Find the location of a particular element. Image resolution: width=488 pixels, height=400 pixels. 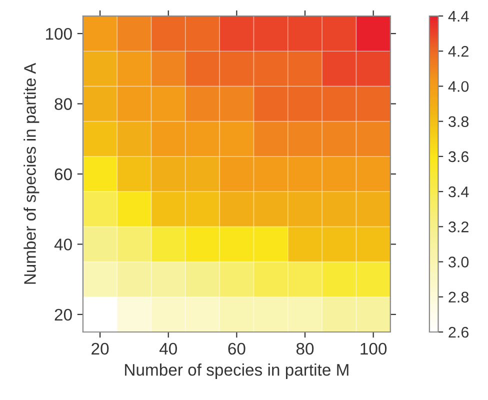

color-bar-label: 2.8 is located at coordinates (458, 297).